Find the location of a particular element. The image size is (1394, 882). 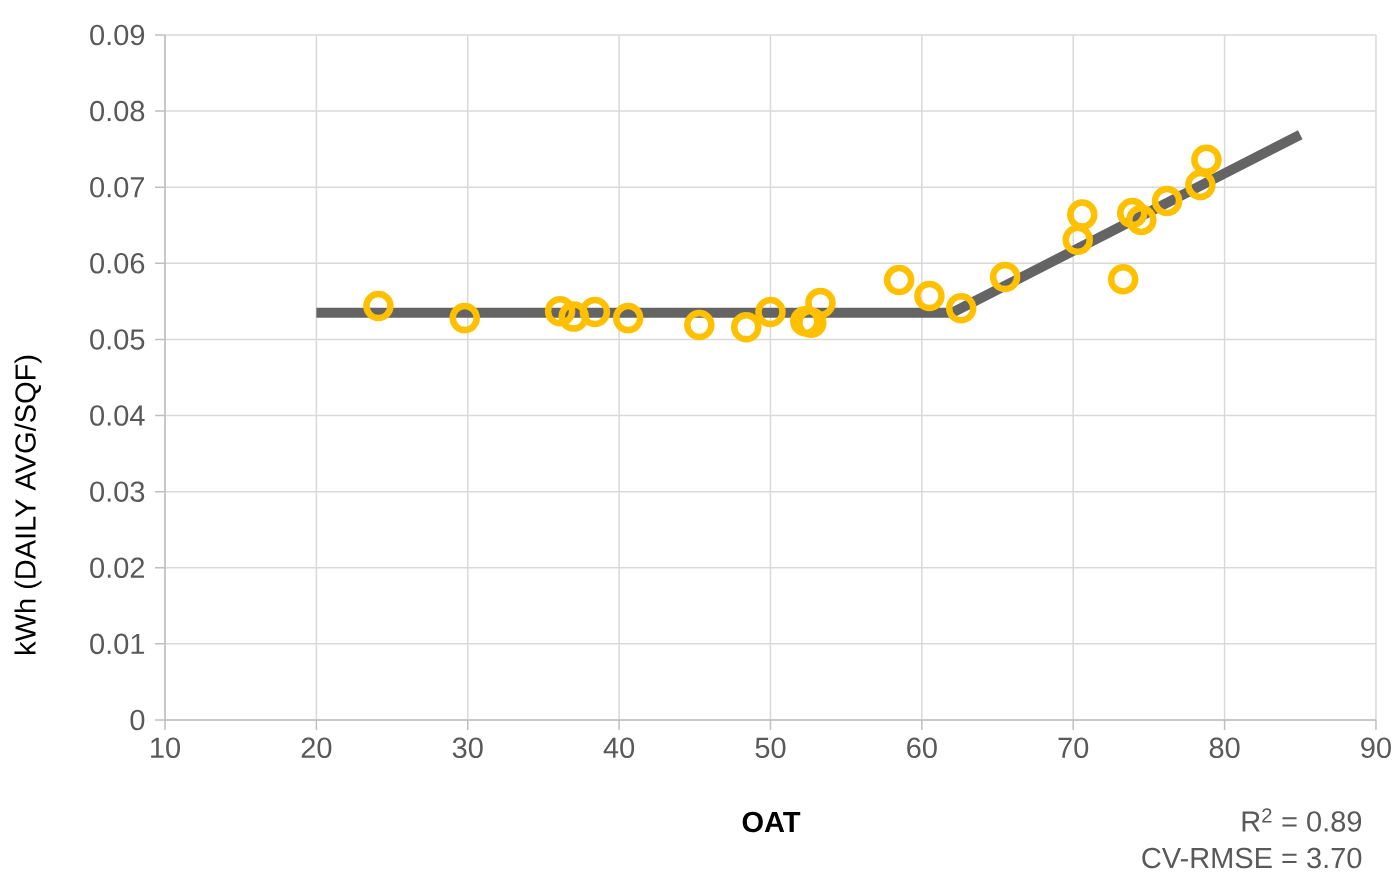

x-tick-label: 80 is located at coordinates (1224, 748).